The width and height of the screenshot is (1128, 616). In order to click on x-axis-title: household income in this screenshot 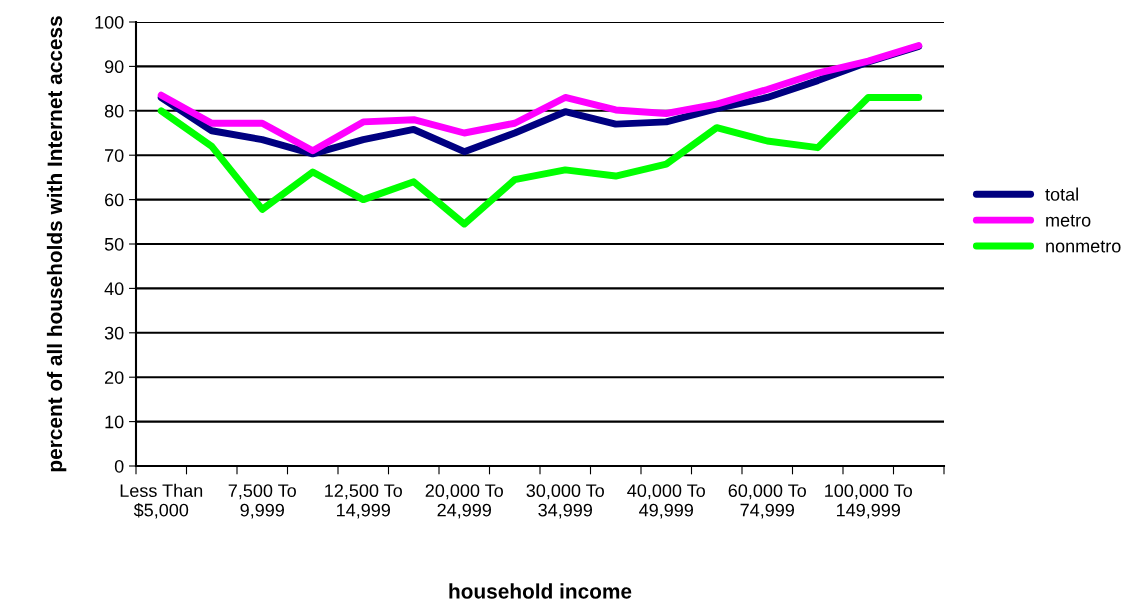, I will do `click(540, 591)`.